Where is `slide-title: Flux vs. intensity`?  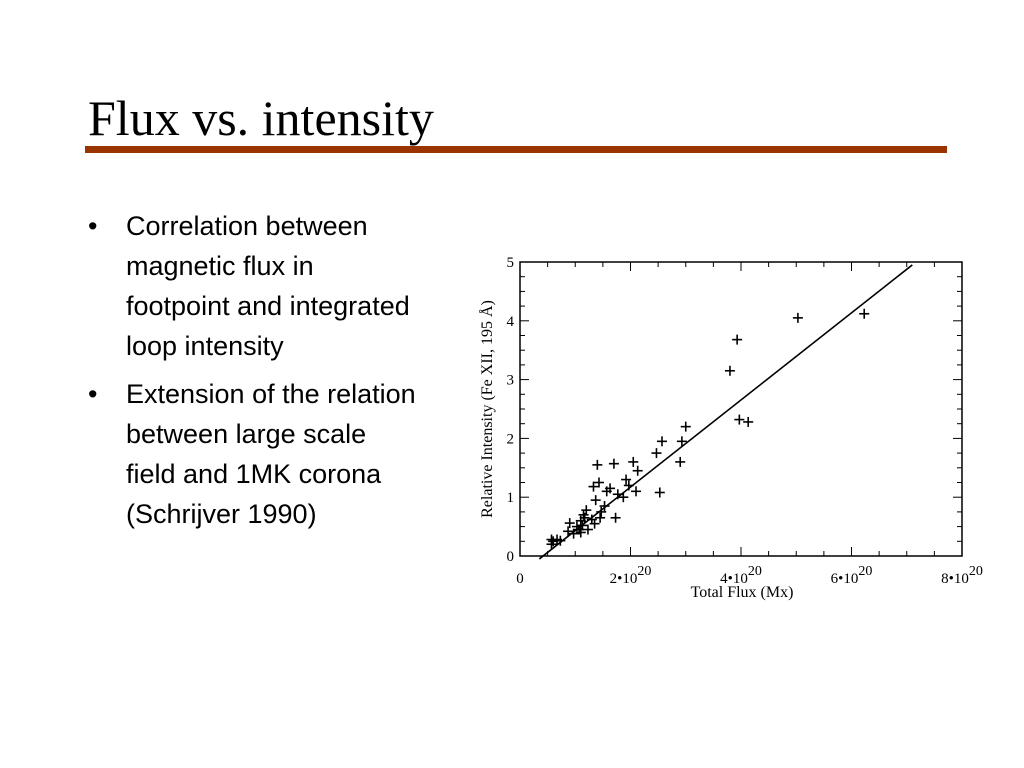
slide-title: Flux vs. intensity is located at coordinates (261, 118).